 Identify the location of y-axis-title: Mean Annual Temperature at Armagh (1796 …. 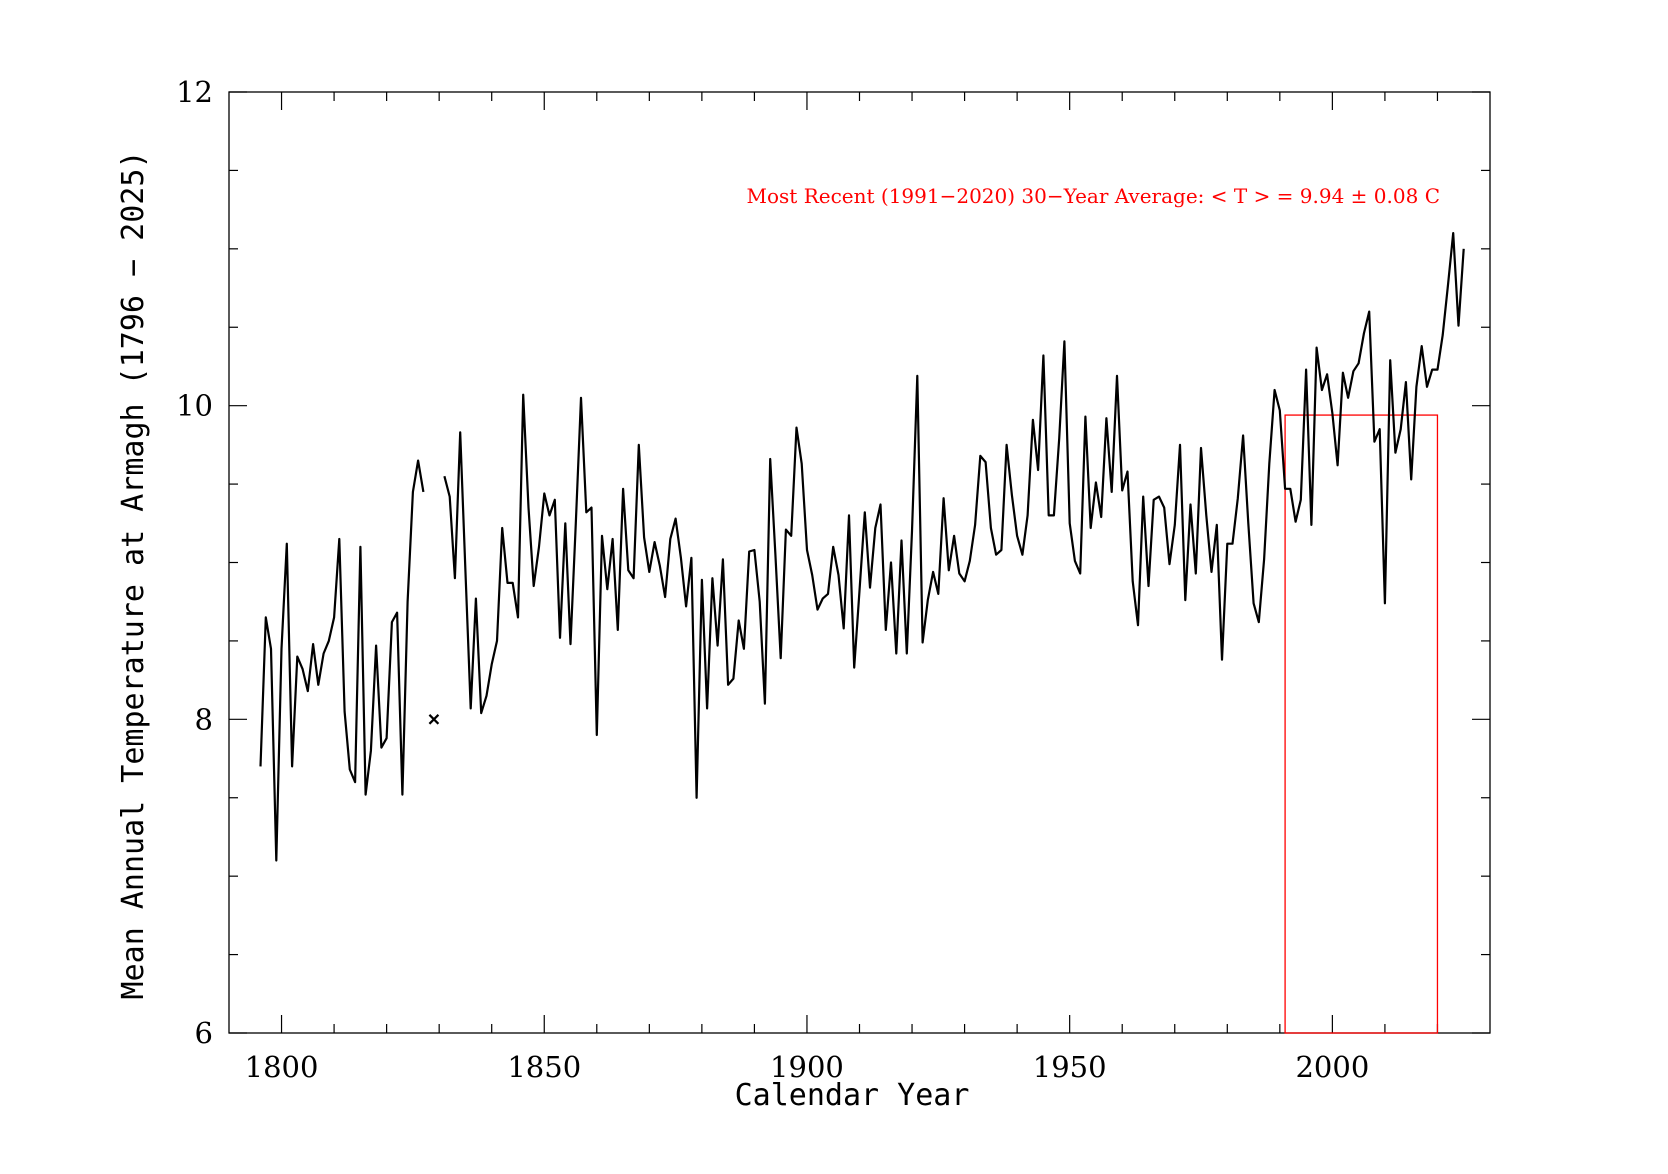
(133, 575).